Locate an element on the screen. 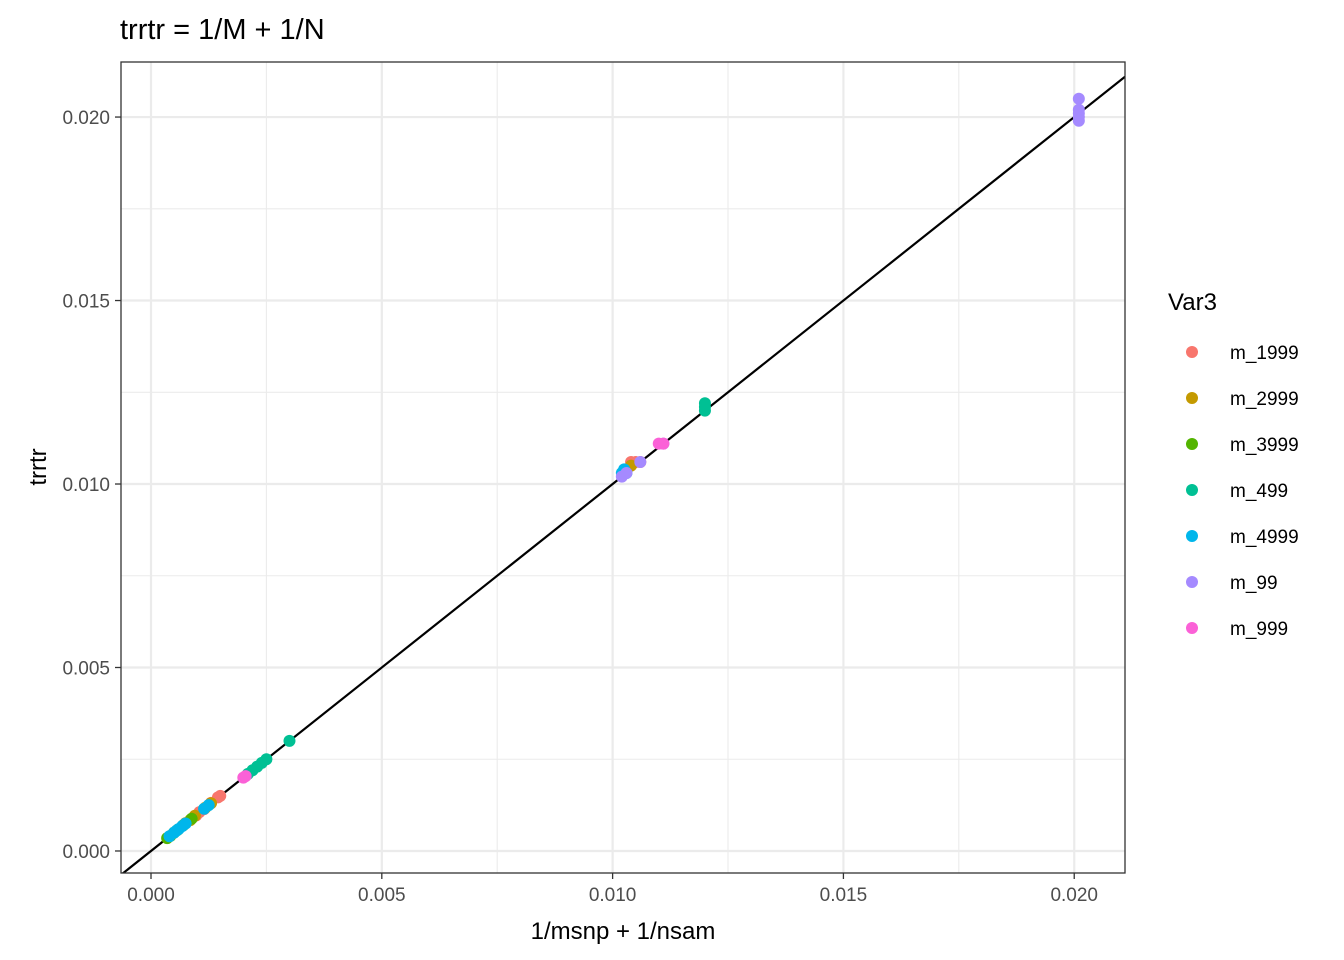  y-tick-label: 0.005 is located at coordinates (86, 668).